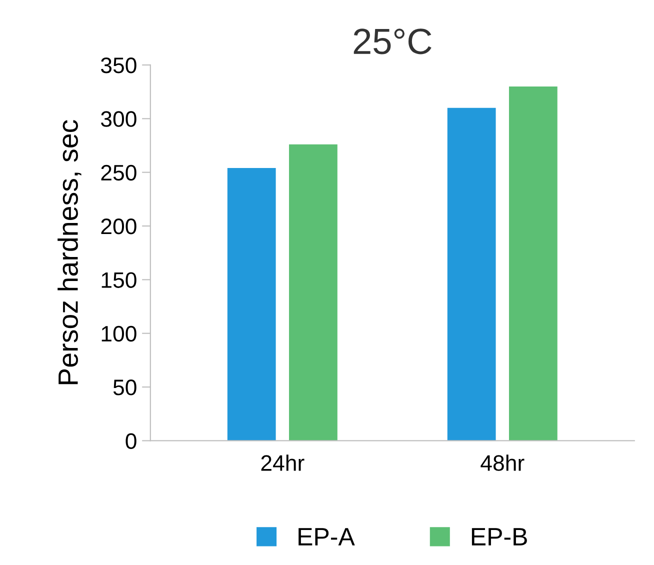 The height and width of the screenshot is (565, 654). What do you see at coordinates (119, 280) in the screenshot?
I see `y-tick-label: 150` at bounding box center [119, 280].